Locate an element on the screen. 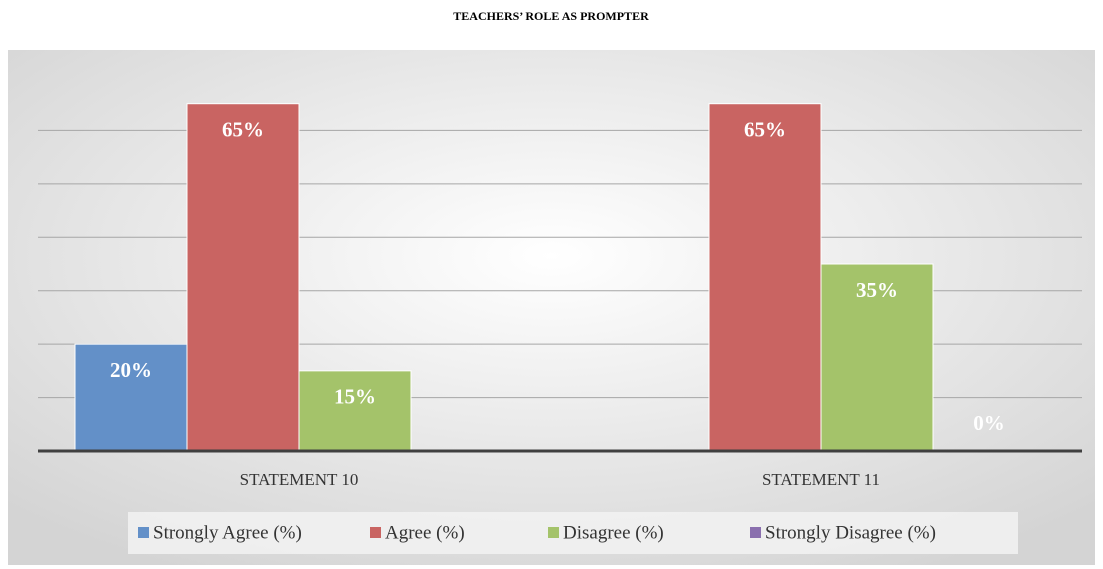 Image resolution: width=1103 pixels, height=569 pixels. chart-title: TEACHERS’ ROLE AS PROMPTER is located at coordinates (551, 16).